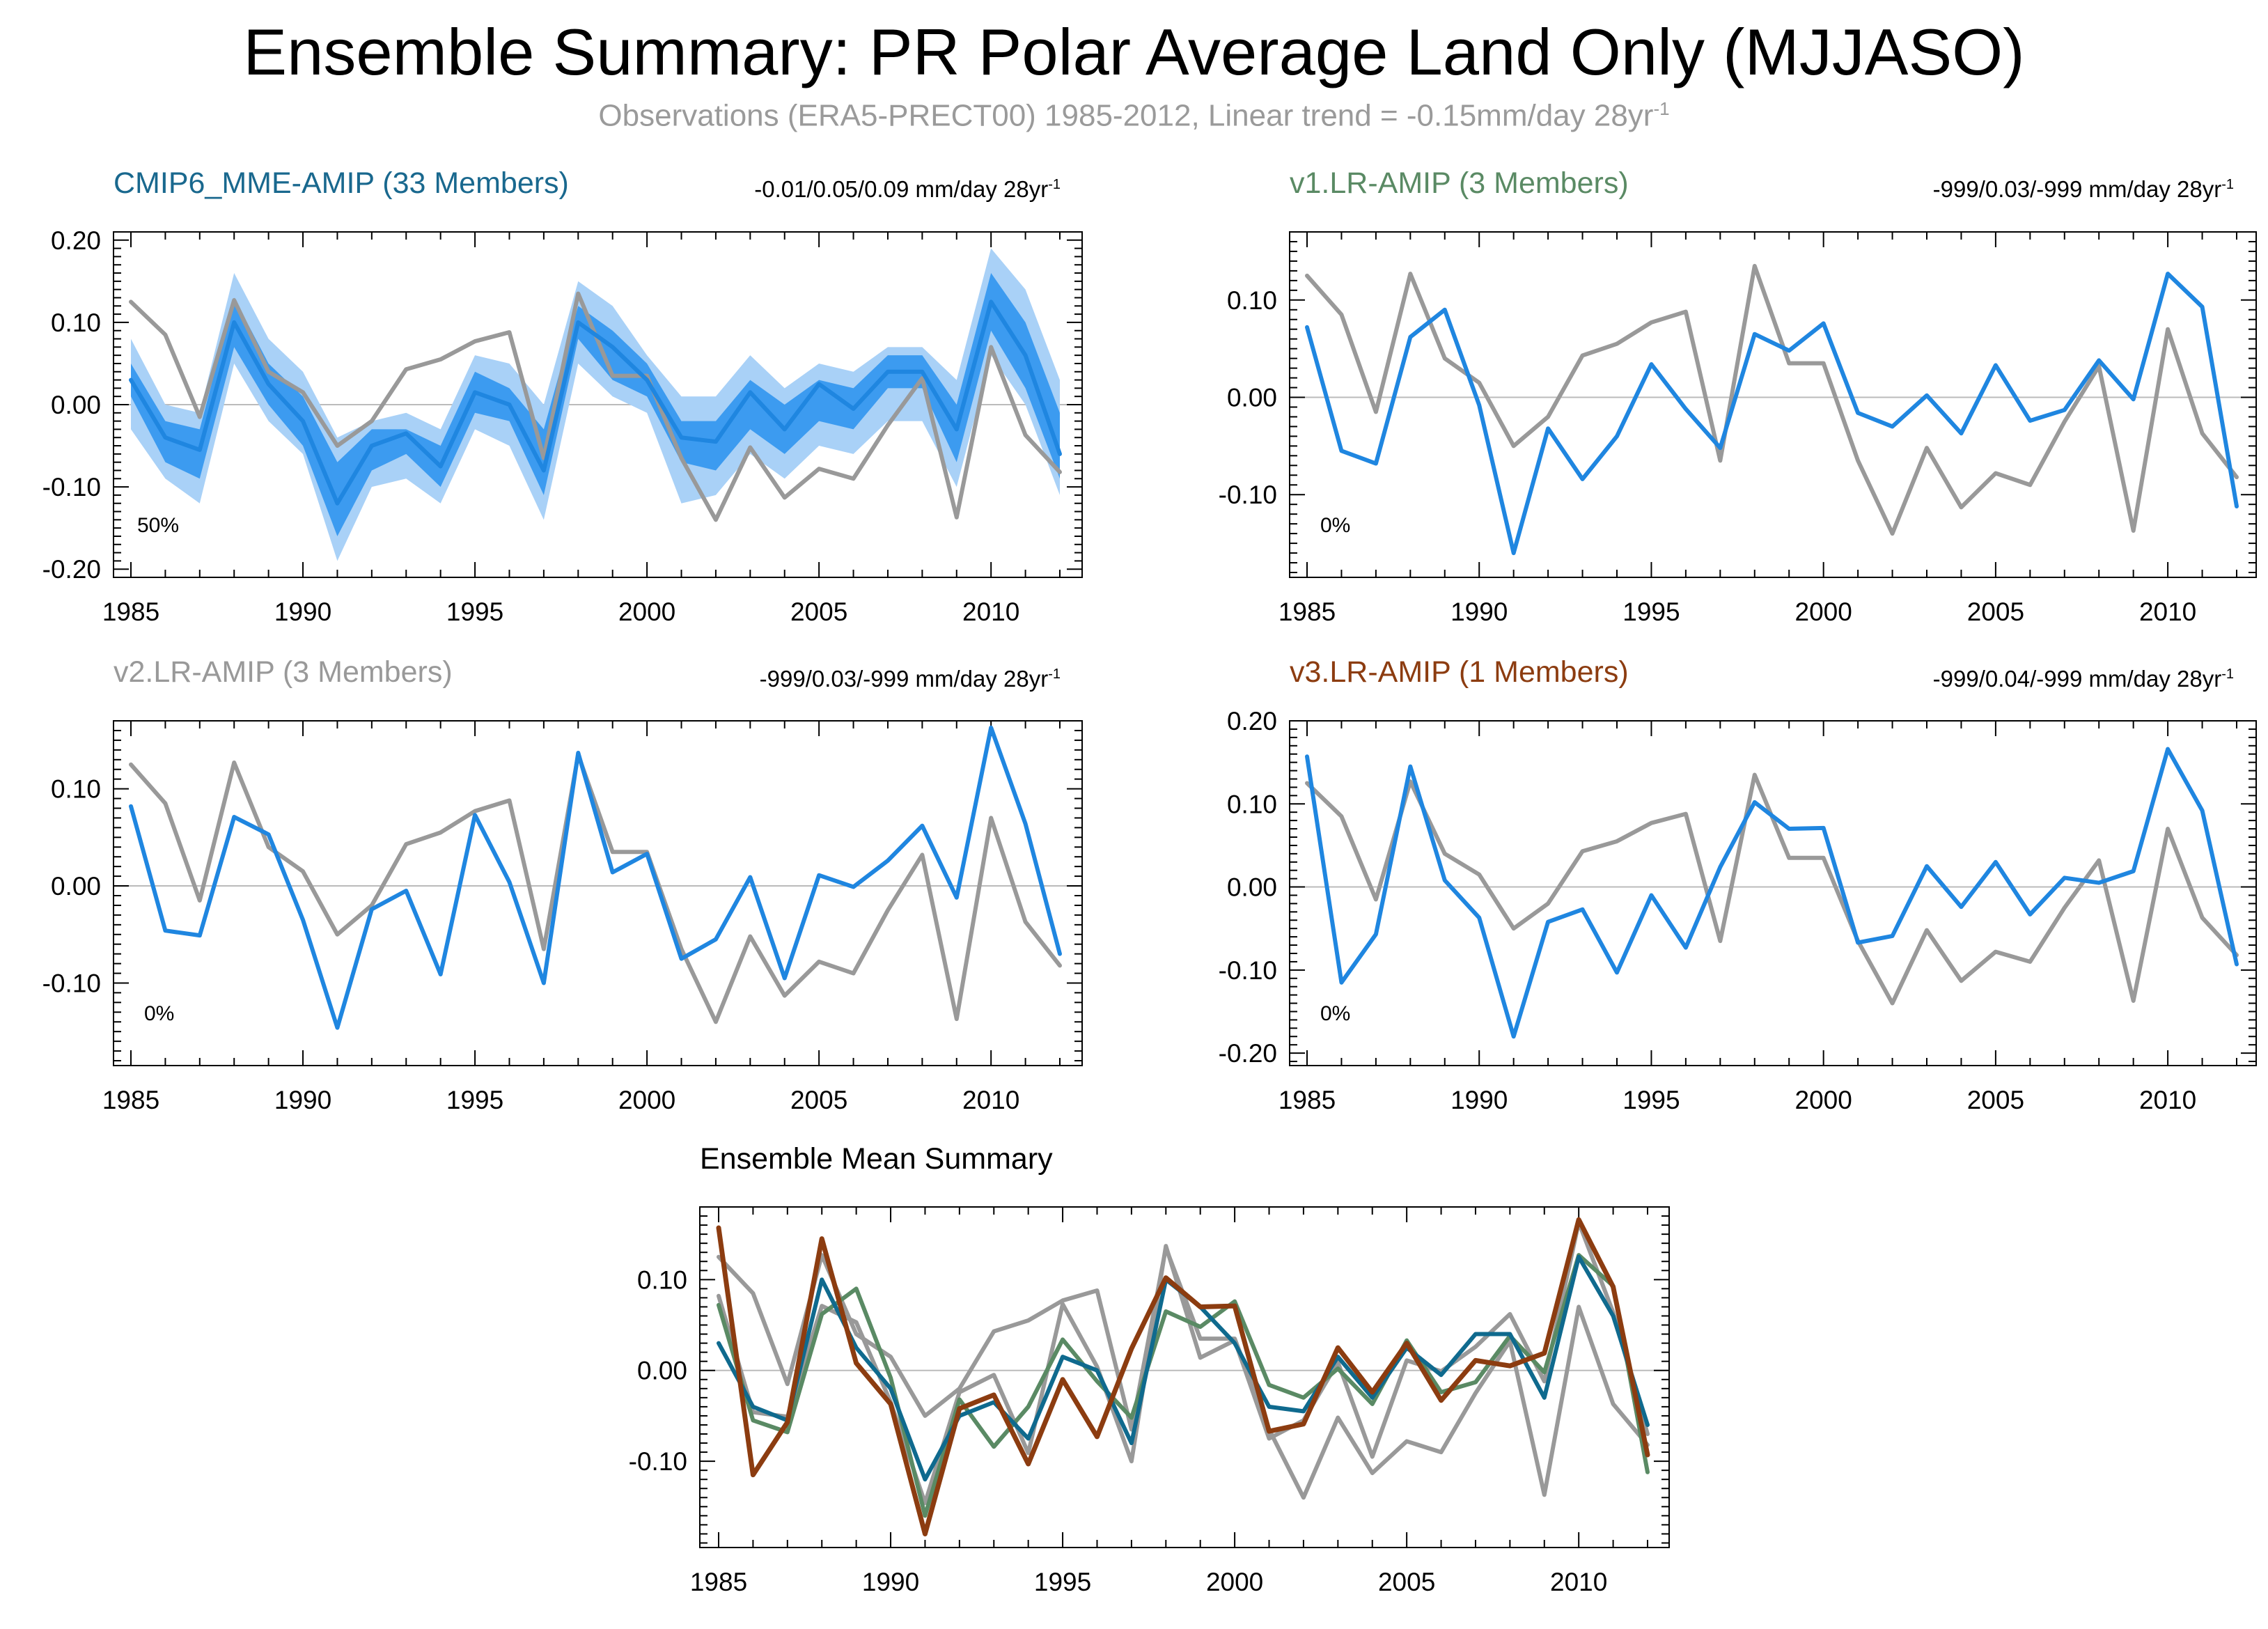  What do you see at coordinates (658, 1461) in the screenshot?
I see `ensemble-y-tick-label: -0.10` at bounding box center [658, 1461].